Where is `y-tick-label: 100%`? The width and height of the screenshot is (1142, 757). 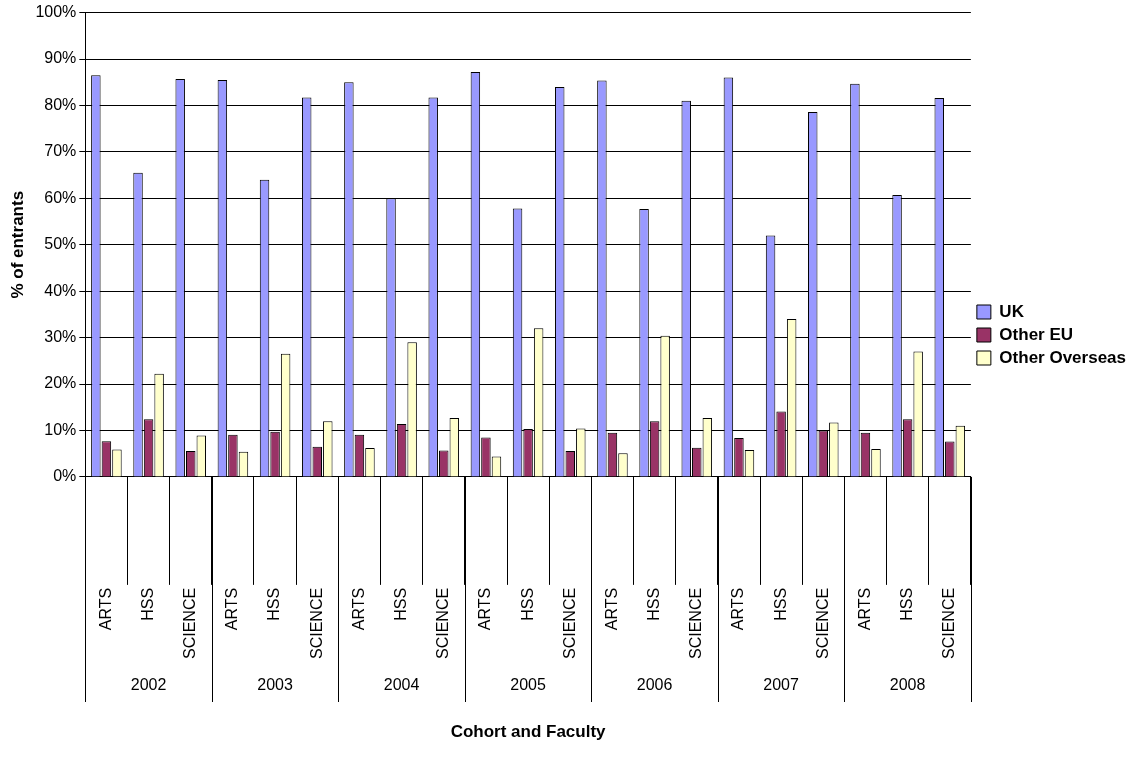 y-tick-label: 100% is located at coordinates (56, 12).